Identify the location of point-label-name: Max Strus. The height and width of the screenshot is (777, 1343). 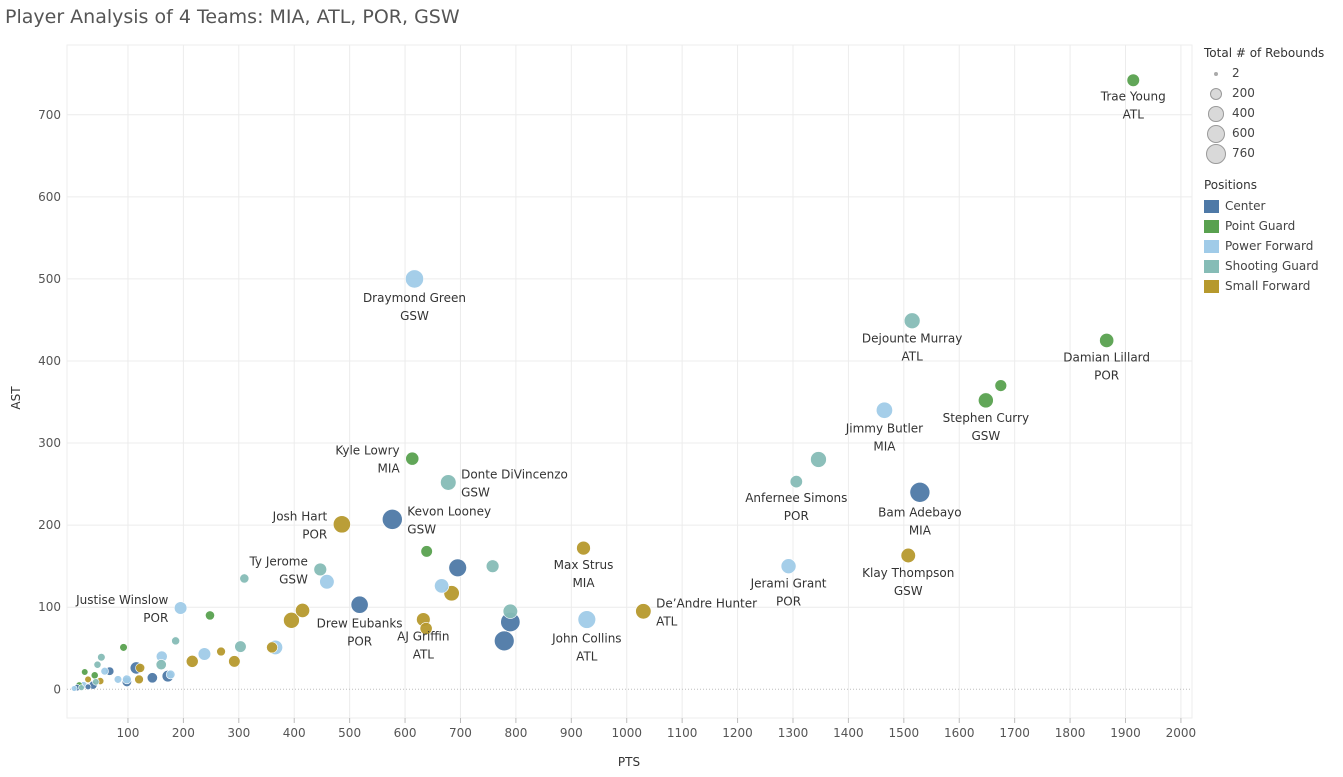
(584, 565).